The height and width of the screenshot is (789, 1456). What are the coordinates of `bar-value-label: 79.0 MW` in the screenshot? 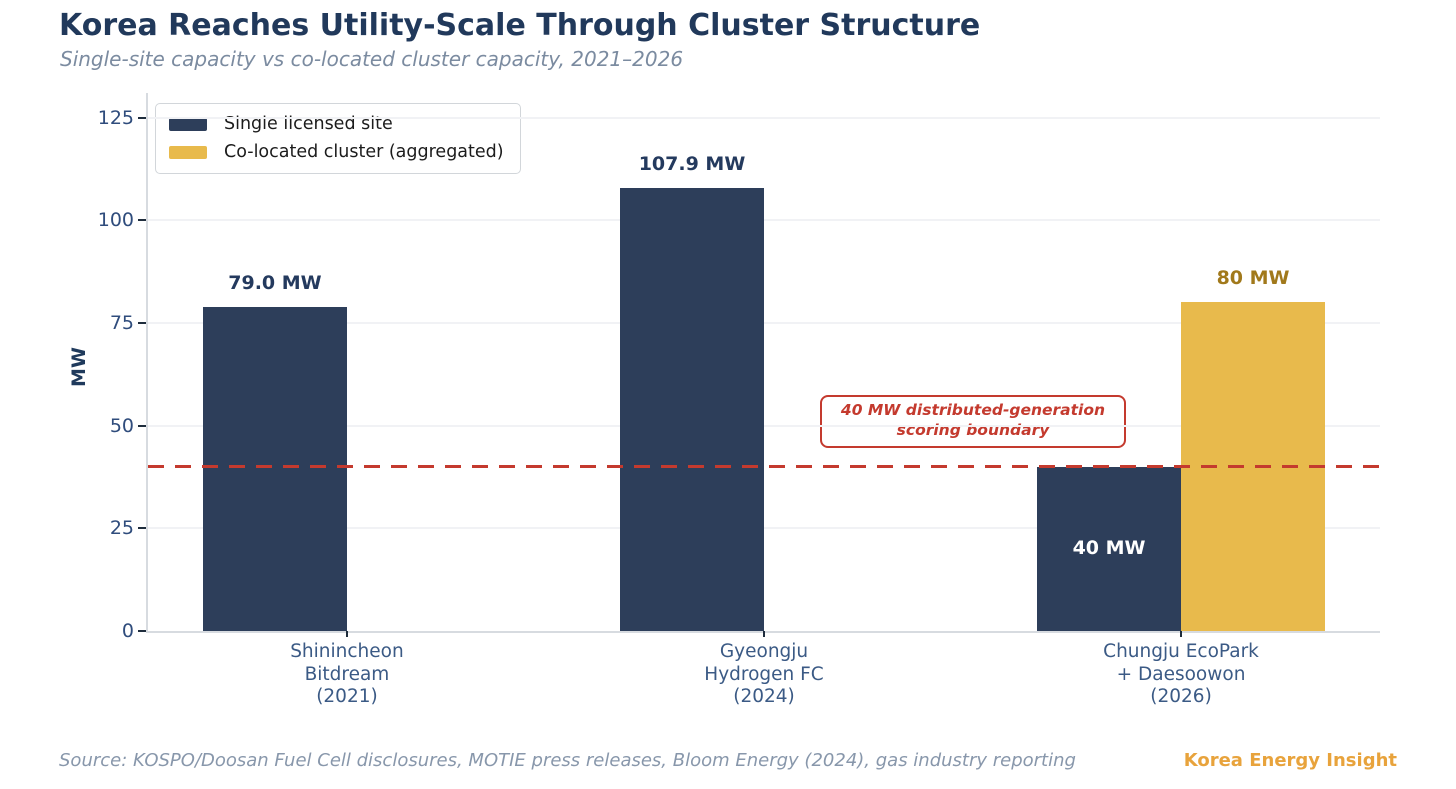 It's located at (275, 282).